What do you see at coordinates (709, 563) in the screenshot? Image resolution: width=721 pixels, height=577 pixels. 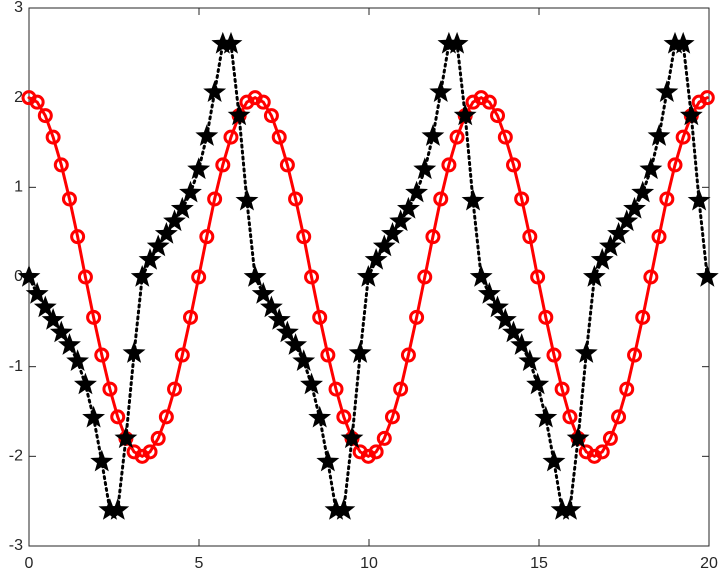 I see `x-tick-label: 20` at bounding box center [709, 563].